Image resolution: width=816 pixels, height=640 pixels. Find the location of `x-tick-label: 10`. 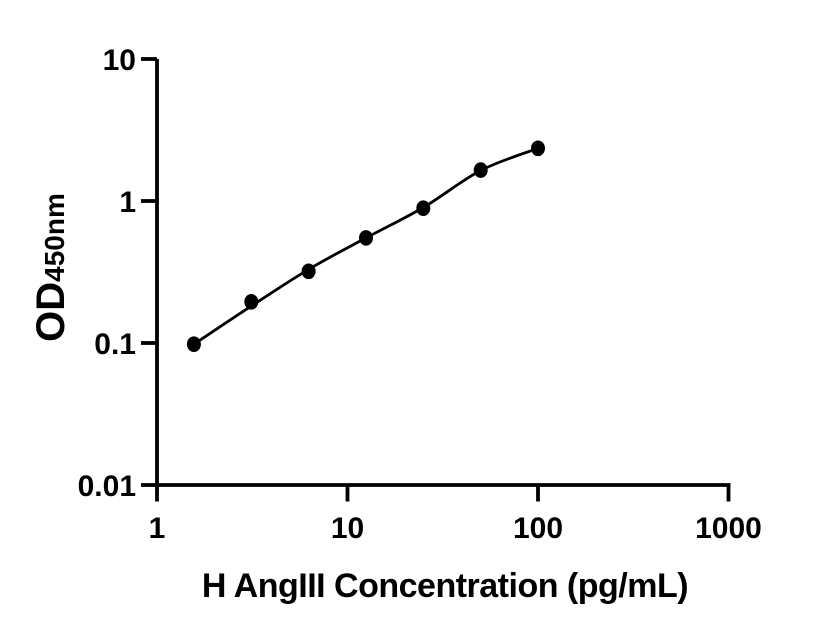

x-tick-label: 10 is located at coordinates (347, 528).